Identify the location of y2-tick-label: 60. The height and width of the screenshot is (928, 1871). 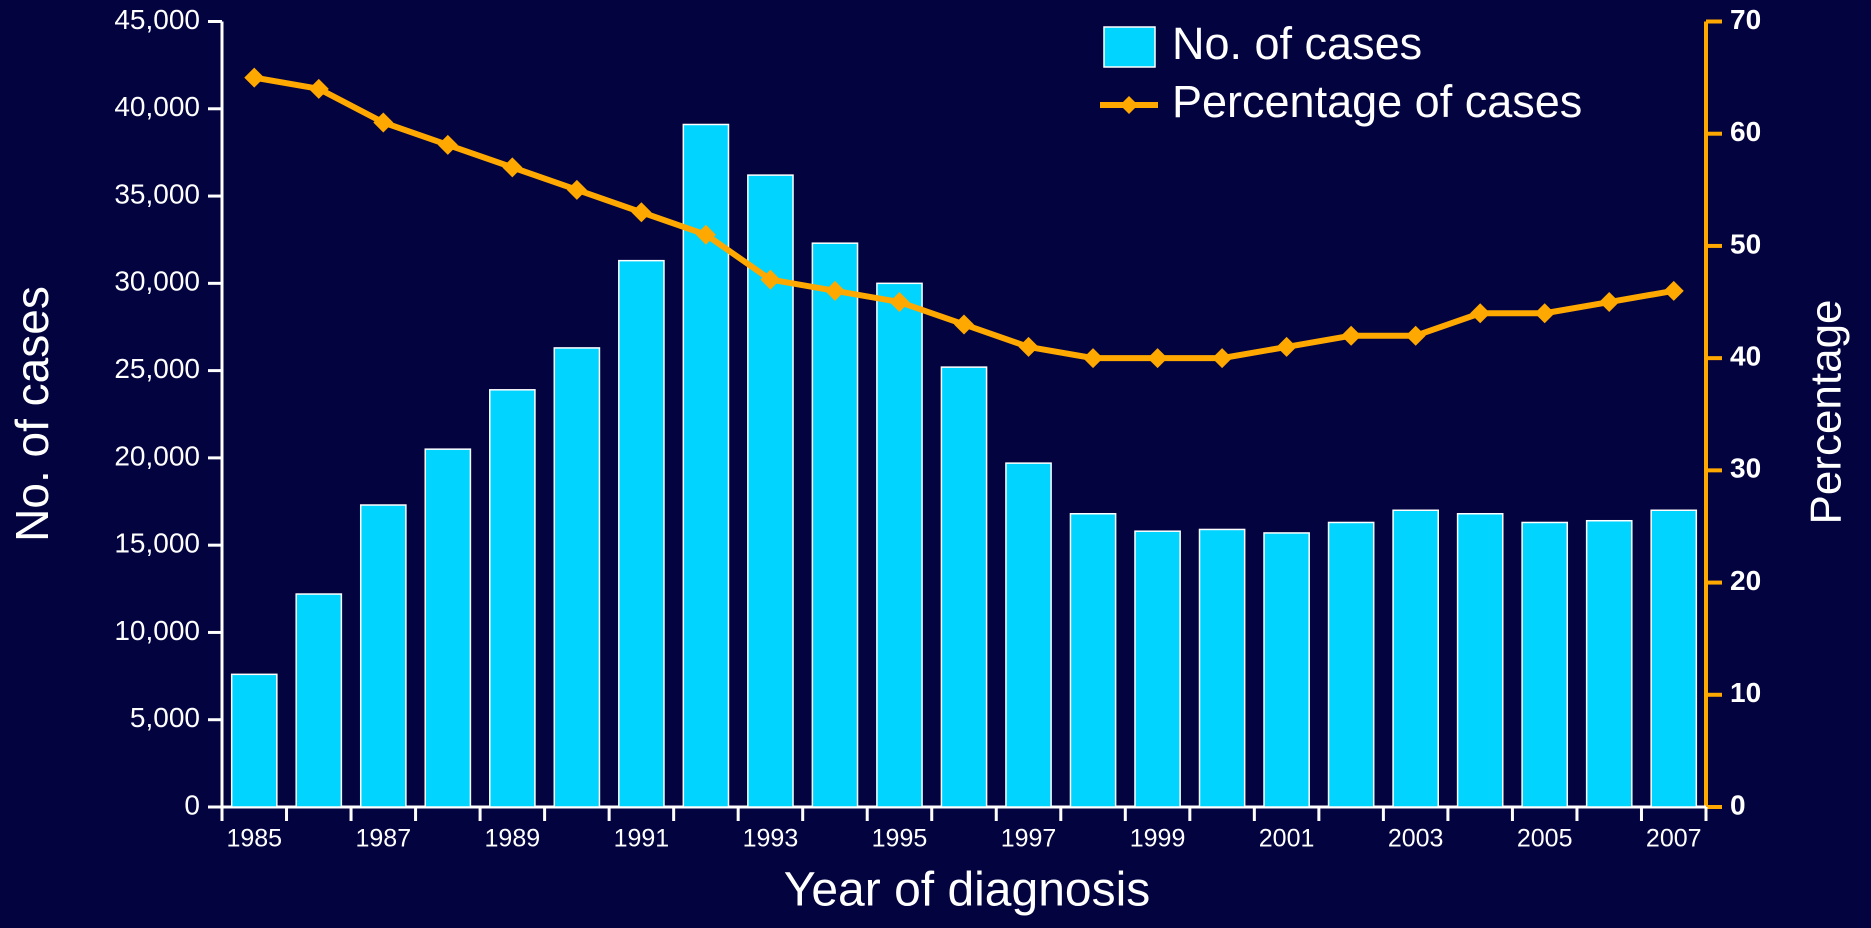
(1745, 131).